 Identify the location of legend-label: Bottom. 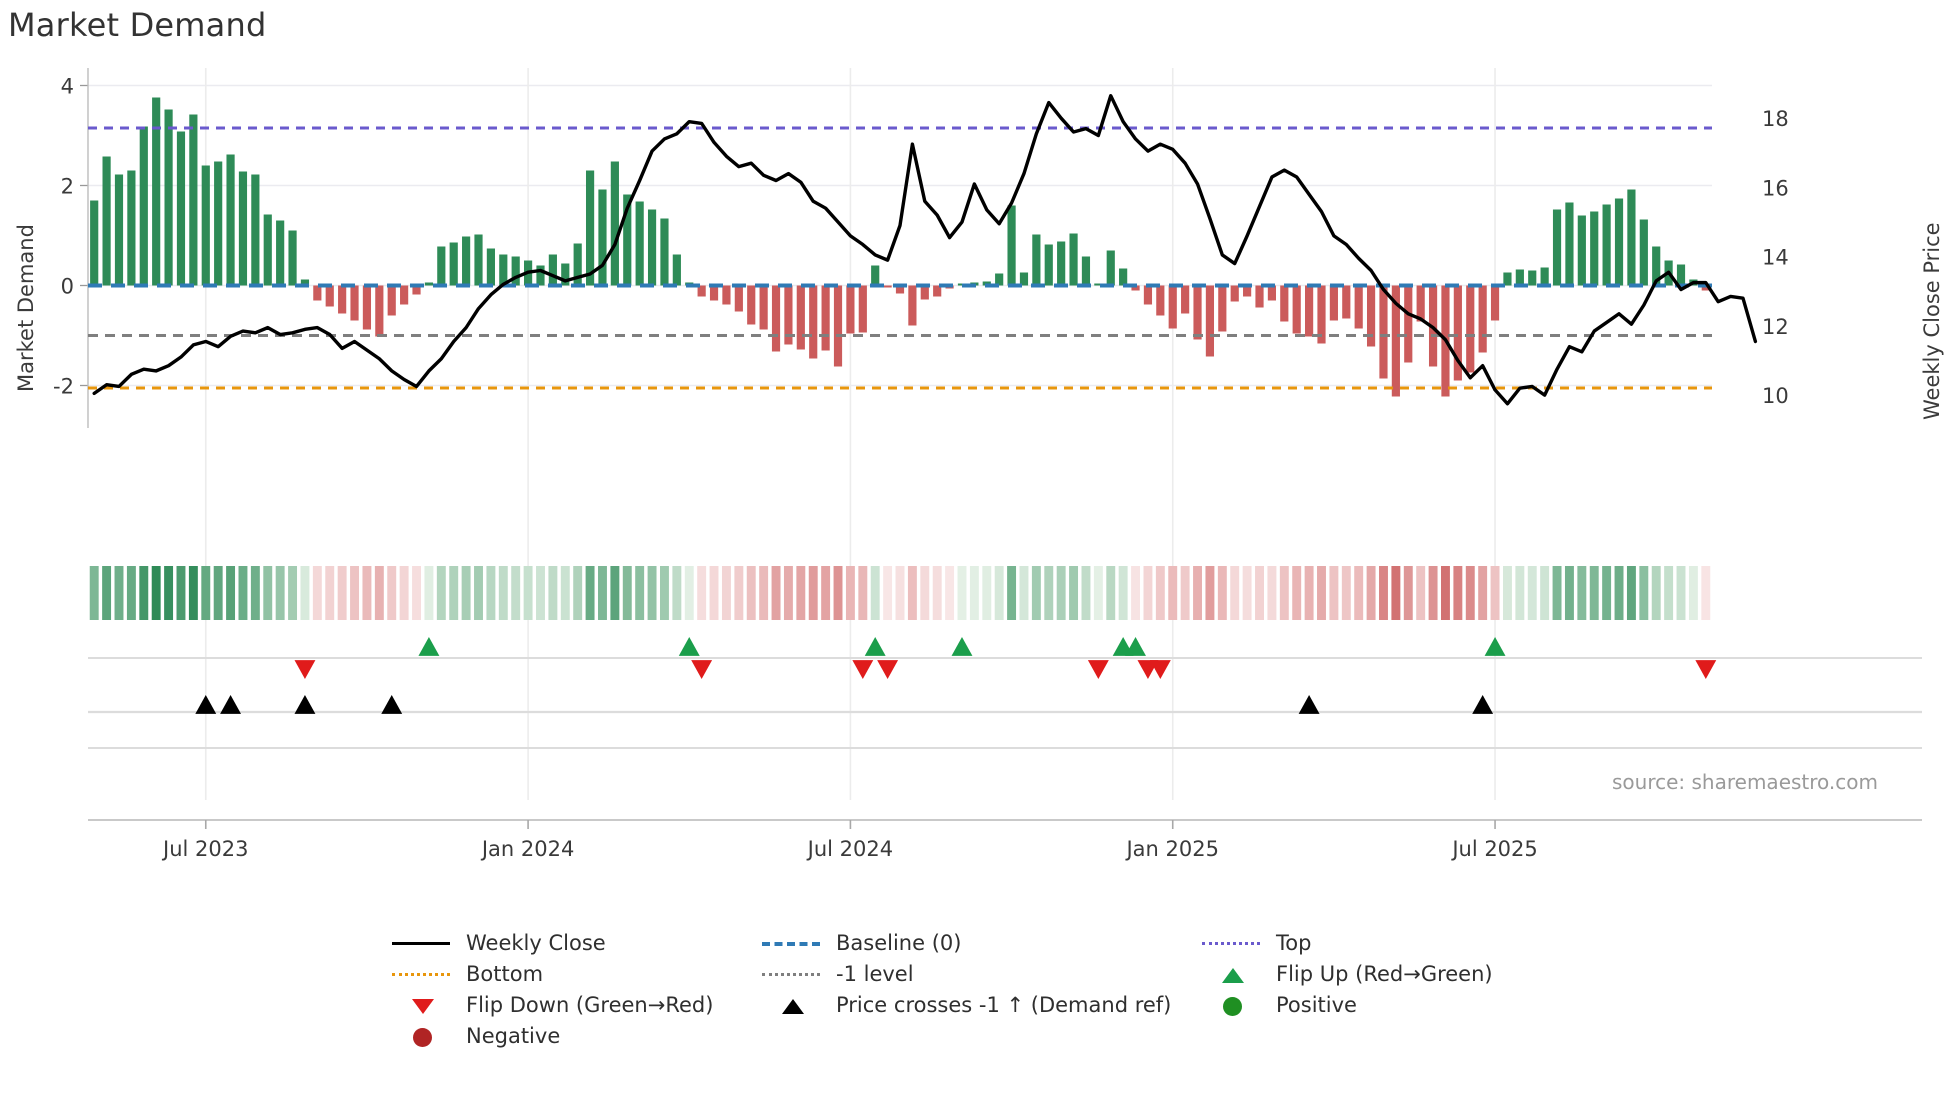
(505, 974).